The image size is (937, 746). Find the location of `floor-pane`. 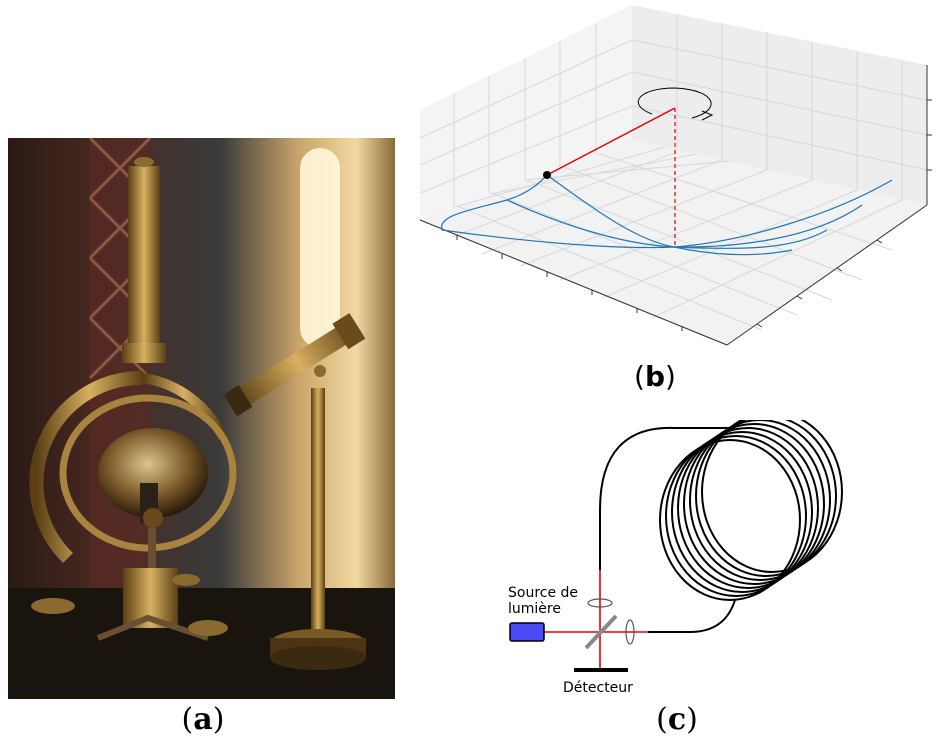

floor-pane is located at coordinates (673, 242).